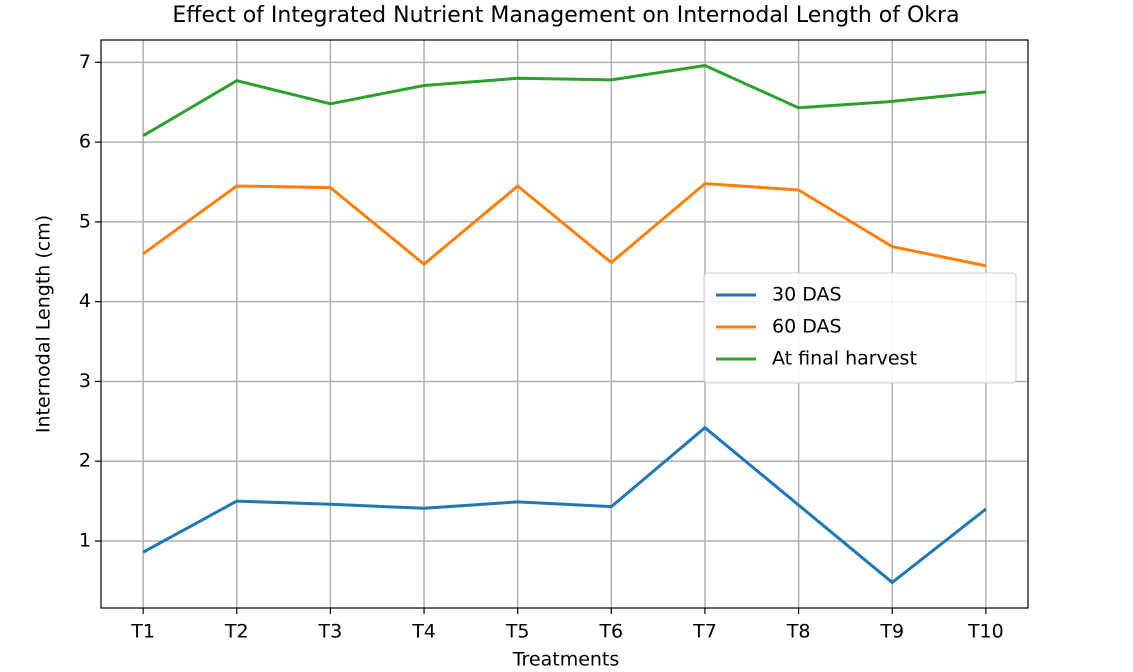  Describe the element at coordinates (610, 632) in the screenshot. I see `x-tick-label: T6` at that location.